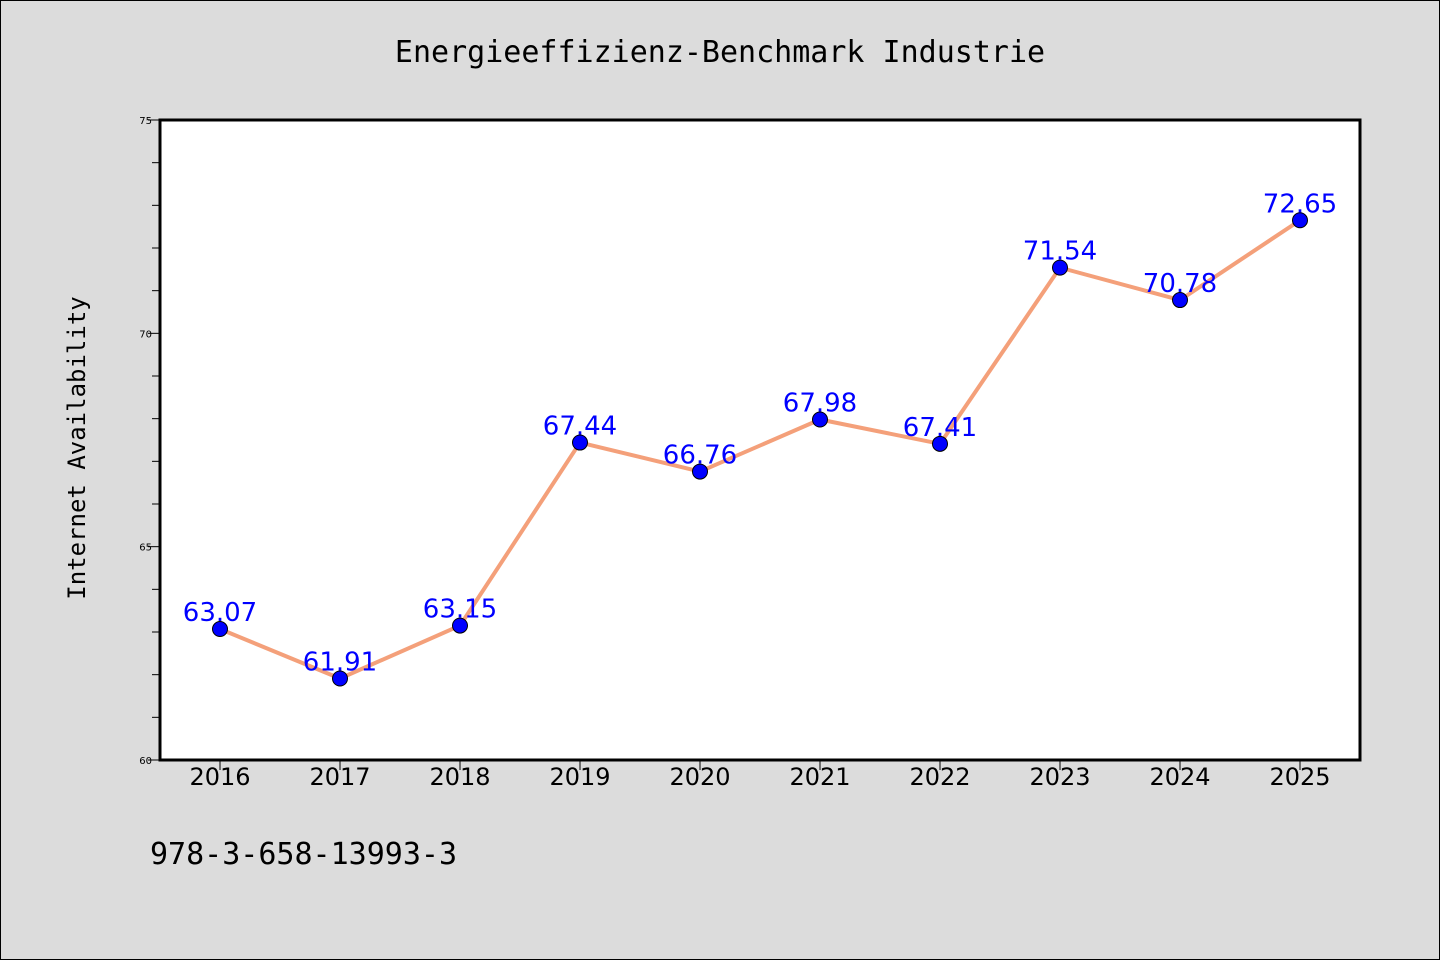 The height and width of the screenshot is (960, 1440). What do you see at coordinates (820, 404) in the screenshot?
I see `data-label: 67.98` at bounding box center [820, 404].